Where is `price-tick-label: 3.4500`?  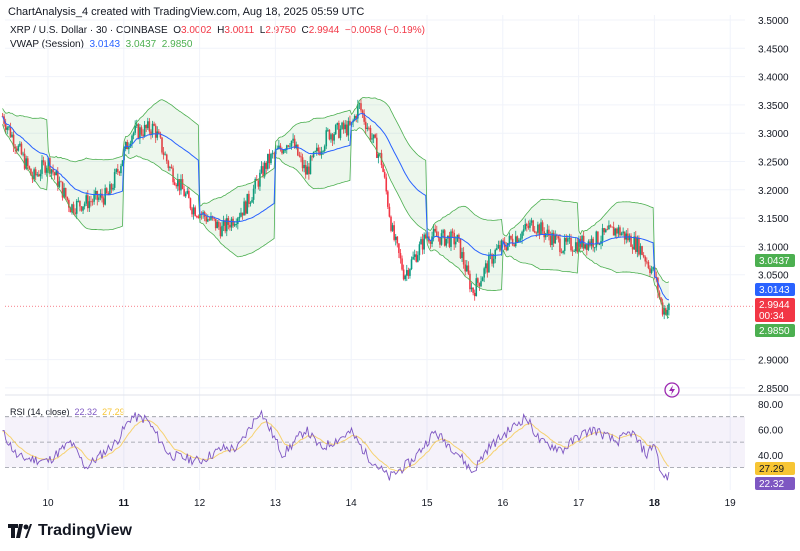
price-tick-label: 3.4500 is located at coordinates (773, 49).